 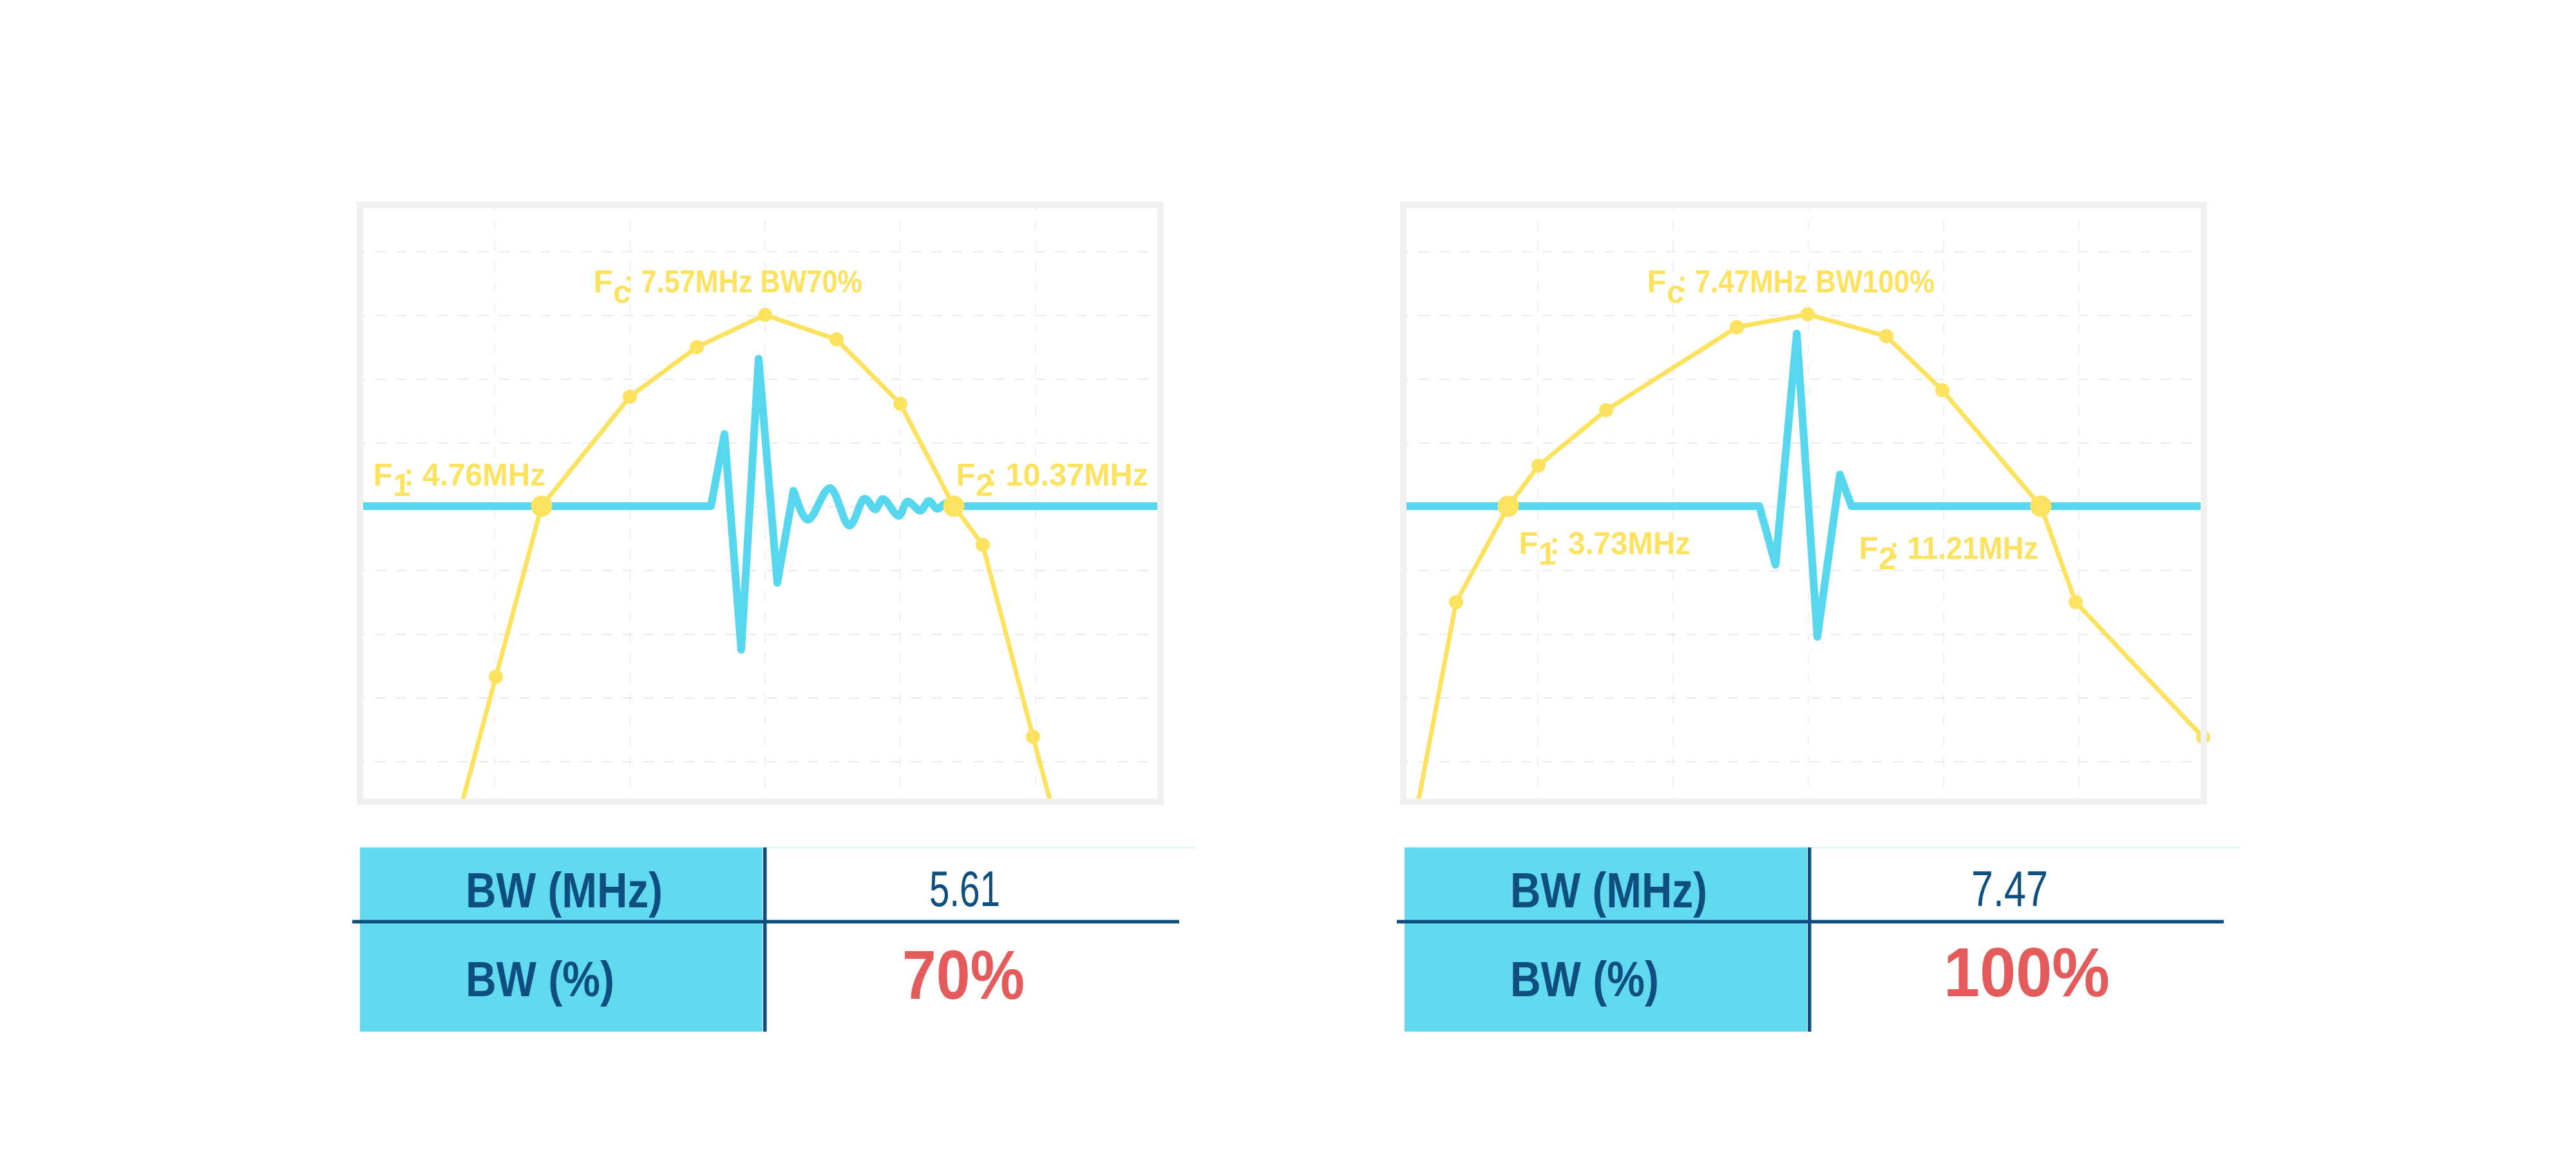 I want to click on svg-text: 7.47, so click(x=2010, y=889).